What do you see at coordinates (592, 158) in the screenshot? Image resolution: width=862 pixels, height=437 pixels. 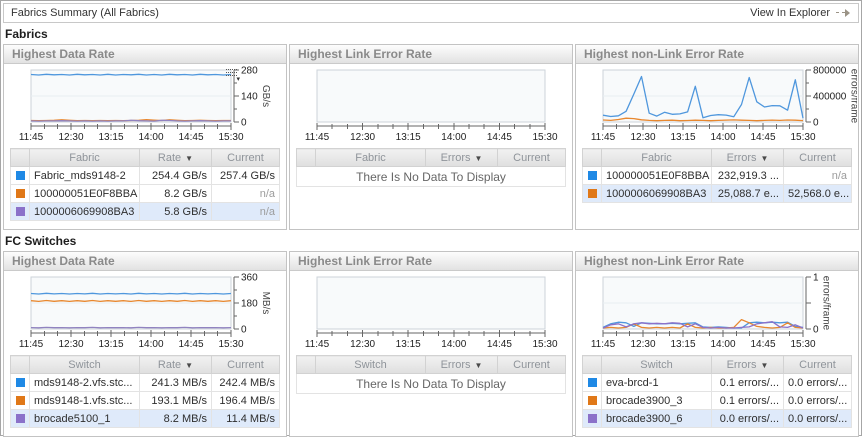 I see `swatch-column-header` at bounding box center [592, 158].